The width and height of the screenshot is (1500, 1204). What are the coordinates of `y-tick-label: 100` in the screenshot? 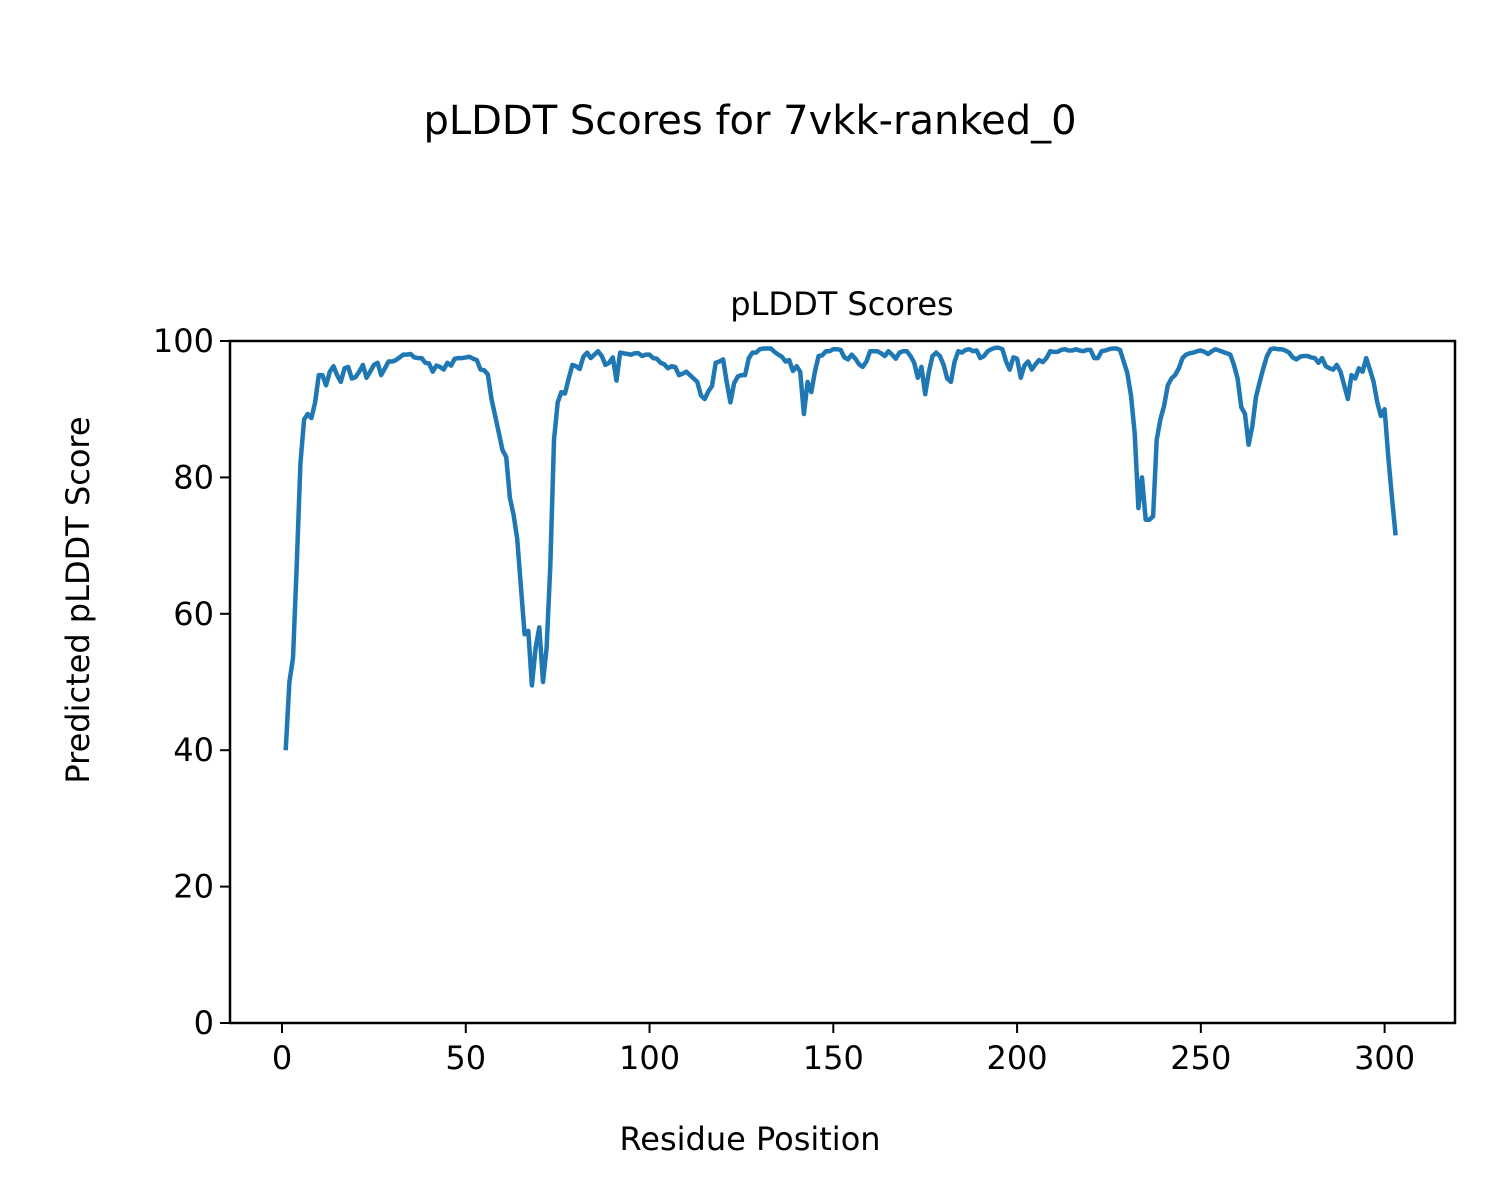 It's located at (183, 341).